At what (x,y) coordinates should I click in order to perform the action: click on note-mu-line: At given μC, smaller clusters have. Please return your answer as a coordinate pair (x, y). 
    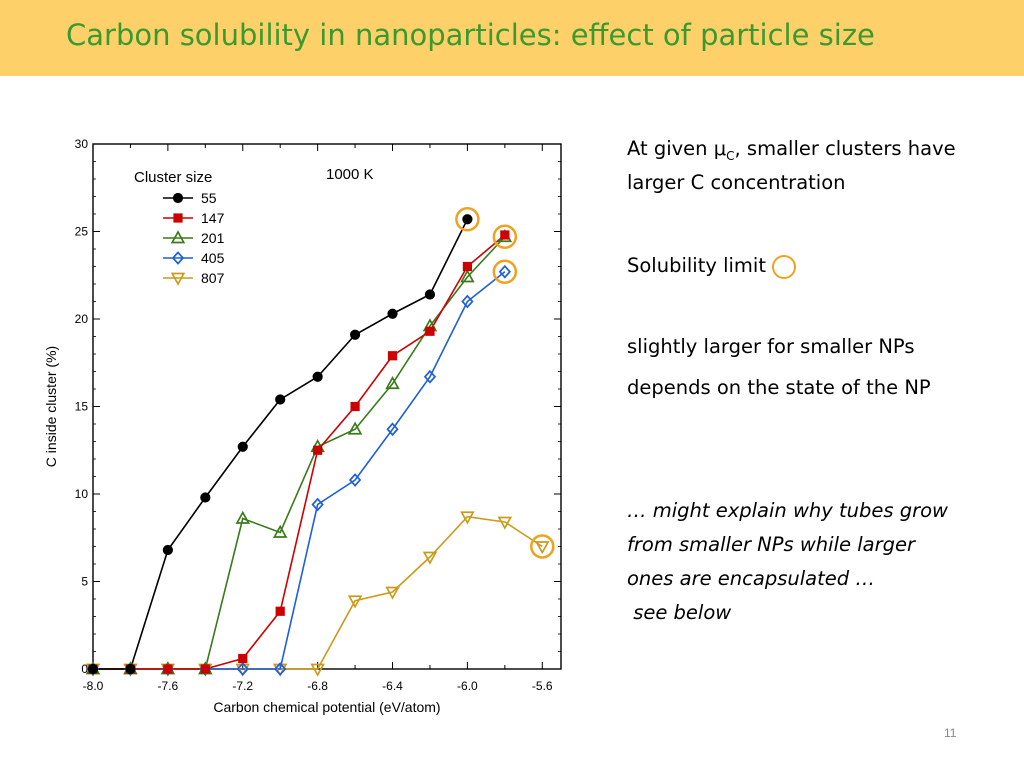
    Looking at the image, I should click on (791, 152).